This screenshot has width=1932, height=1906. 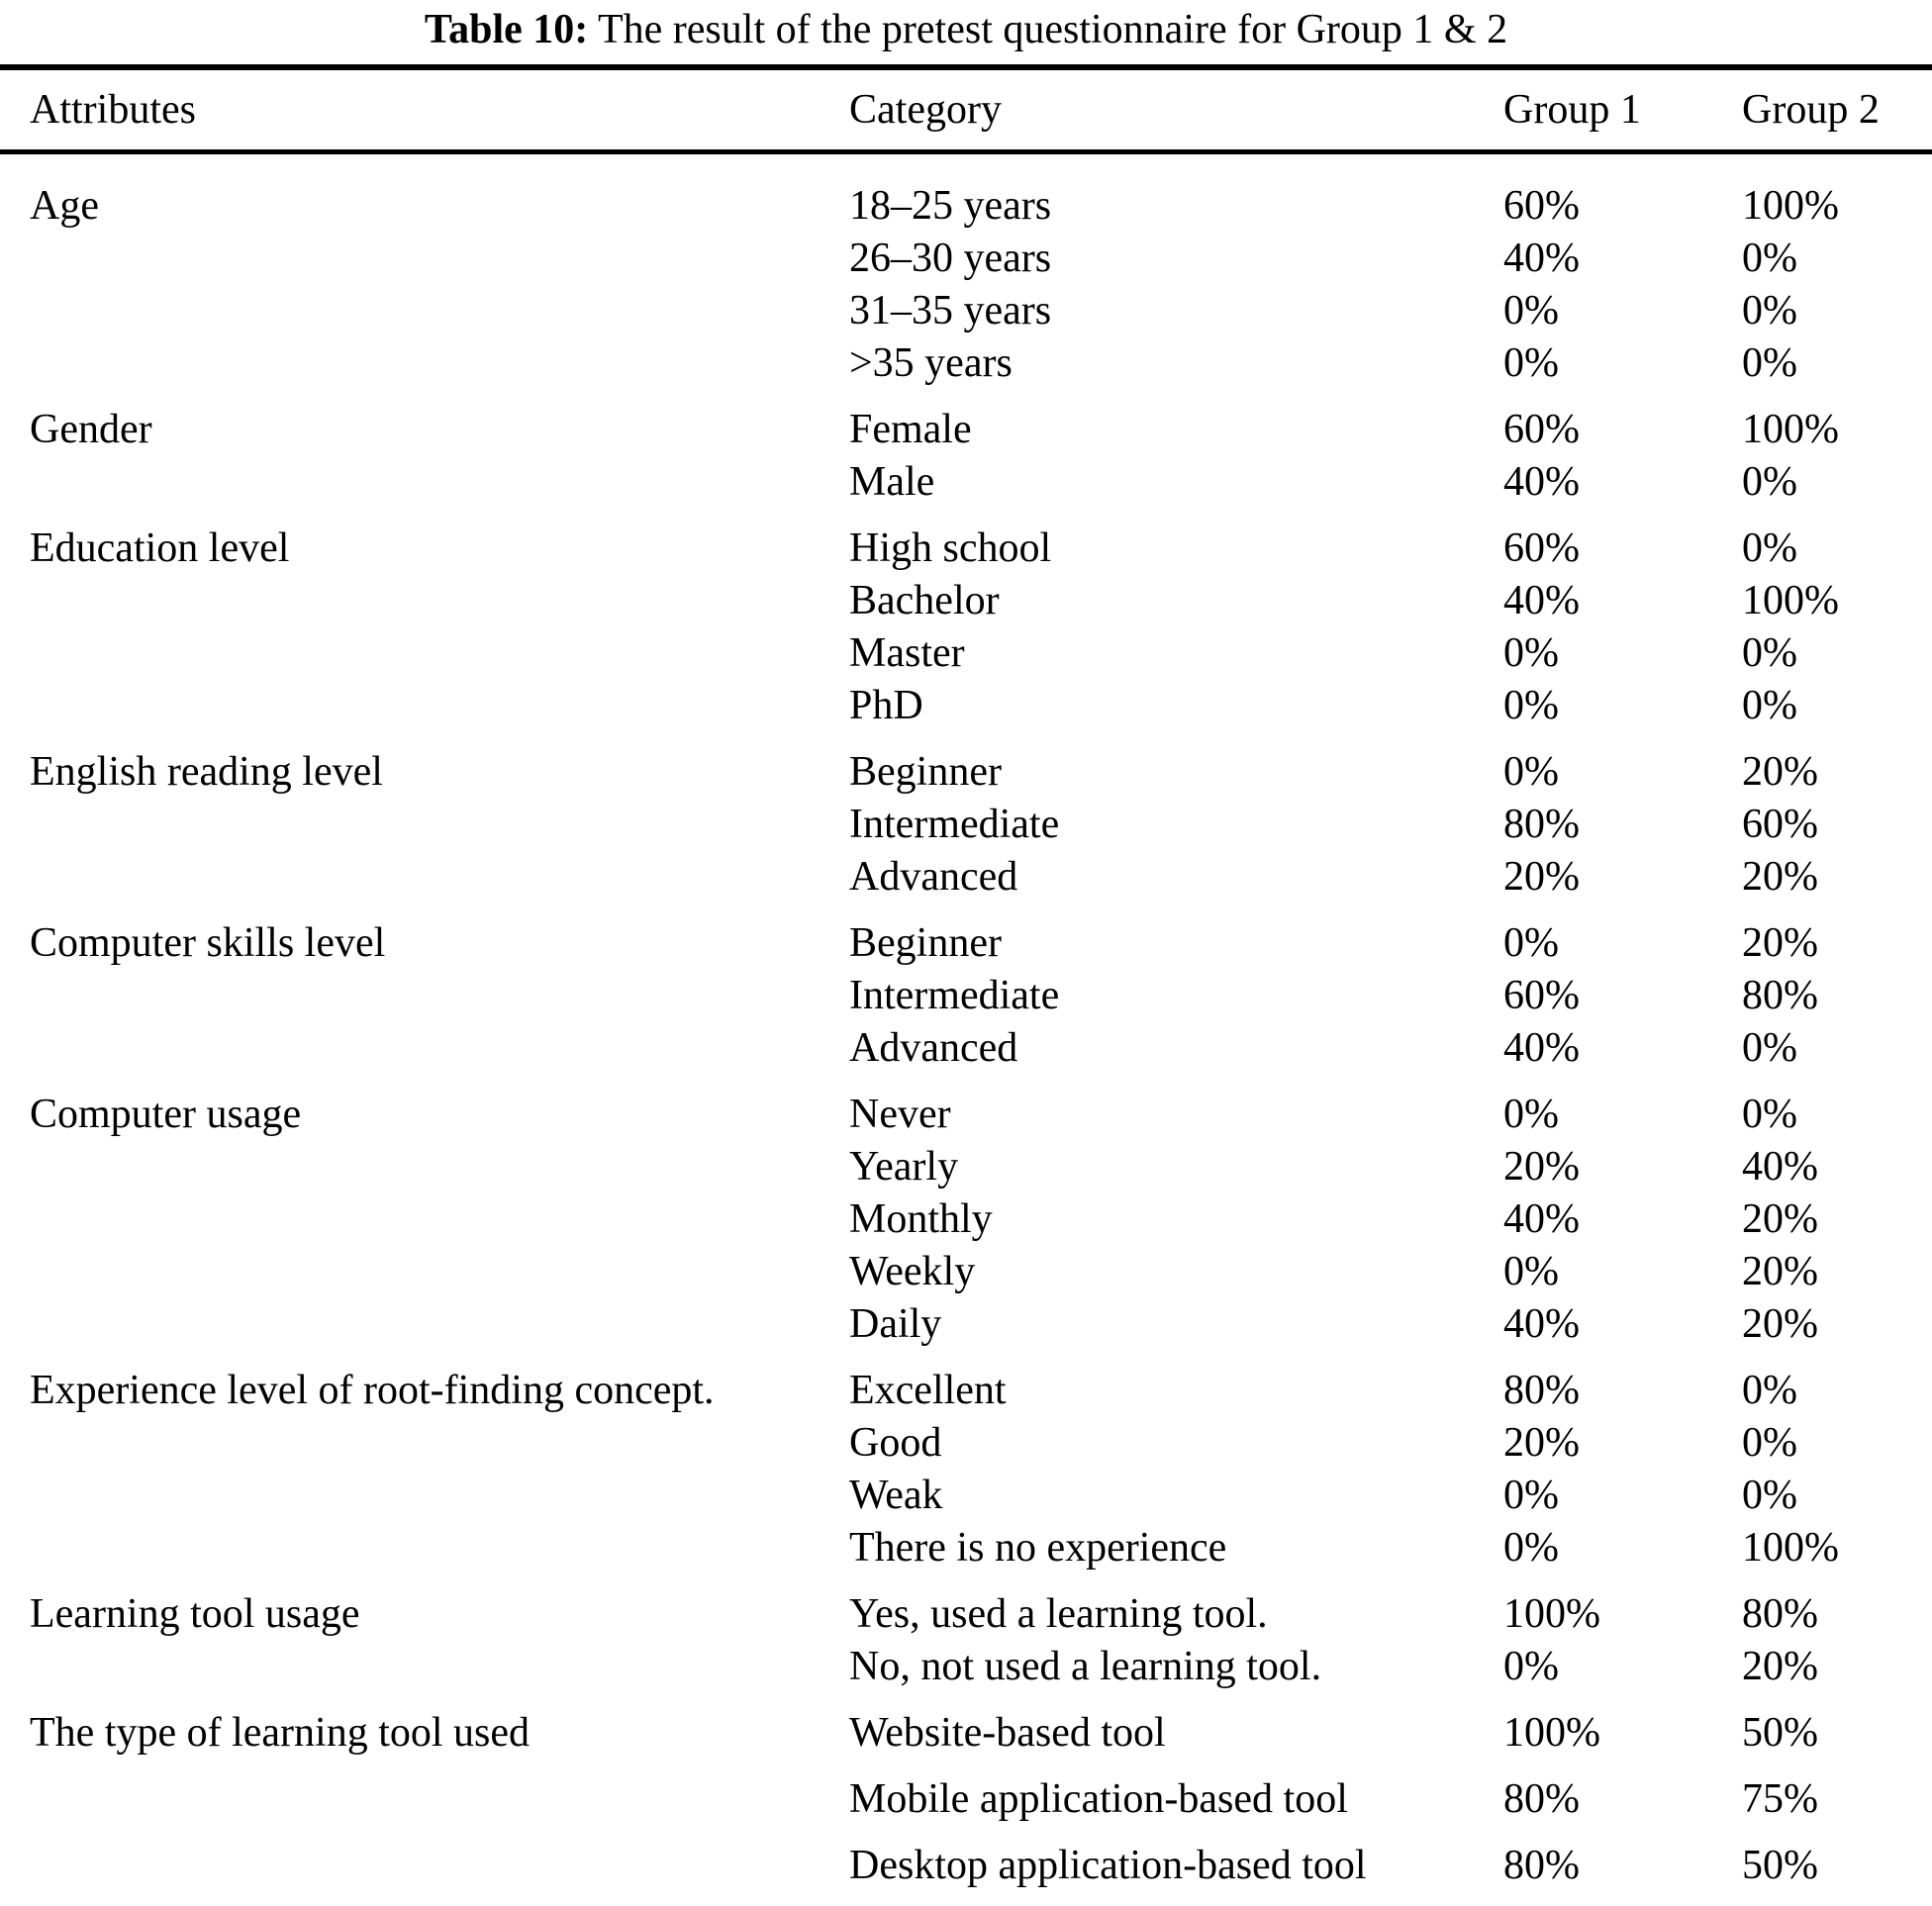 What do you see at coordinates (160, 548) in the screenshot?
I see `attribute-cell: Education level` at bounding box center [160, 548].